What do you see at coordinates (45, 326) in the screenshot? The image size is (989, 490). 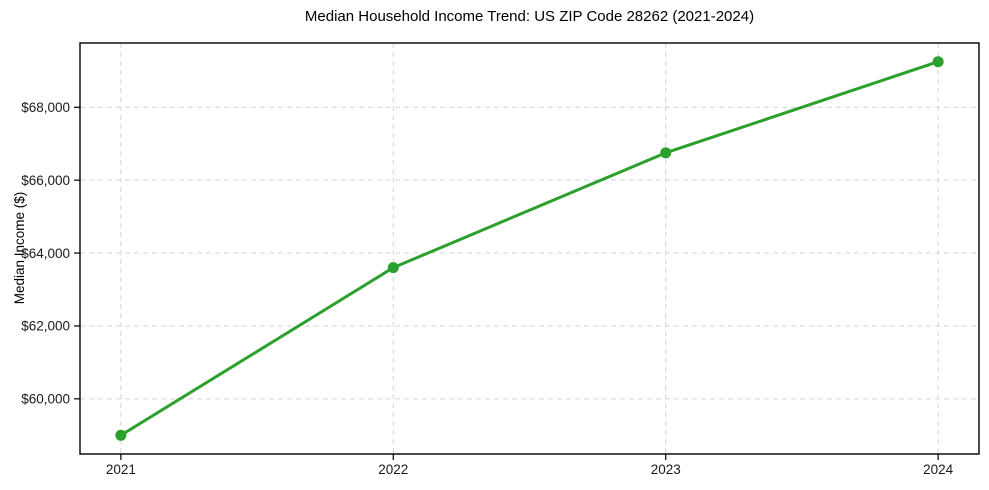 I see `y-tick-label: $62,000` at bounding box center [45, 326].